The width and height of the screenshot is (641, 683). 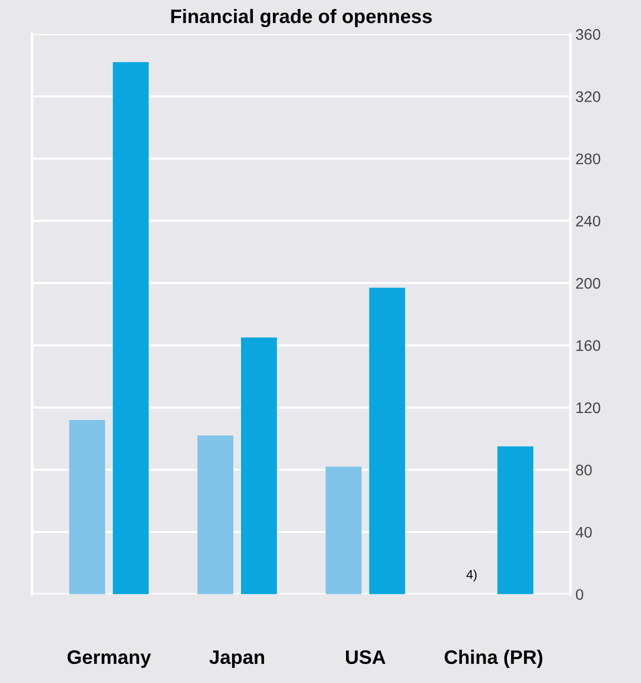 I want to click on y-tick-label: 80, so click(x=584, y=470).